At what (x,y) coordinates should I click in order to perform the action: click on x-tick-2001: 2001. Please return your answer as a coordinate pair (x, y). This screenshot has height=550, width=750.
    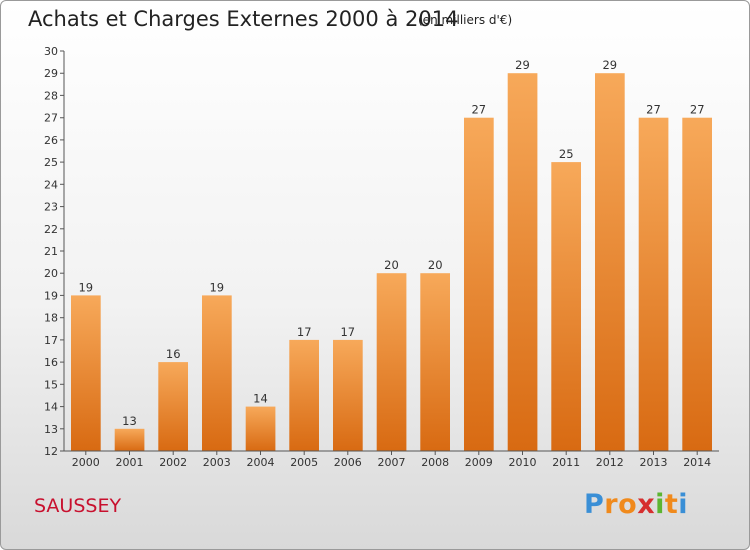
    Looking at the image, I should click on (130, 462).